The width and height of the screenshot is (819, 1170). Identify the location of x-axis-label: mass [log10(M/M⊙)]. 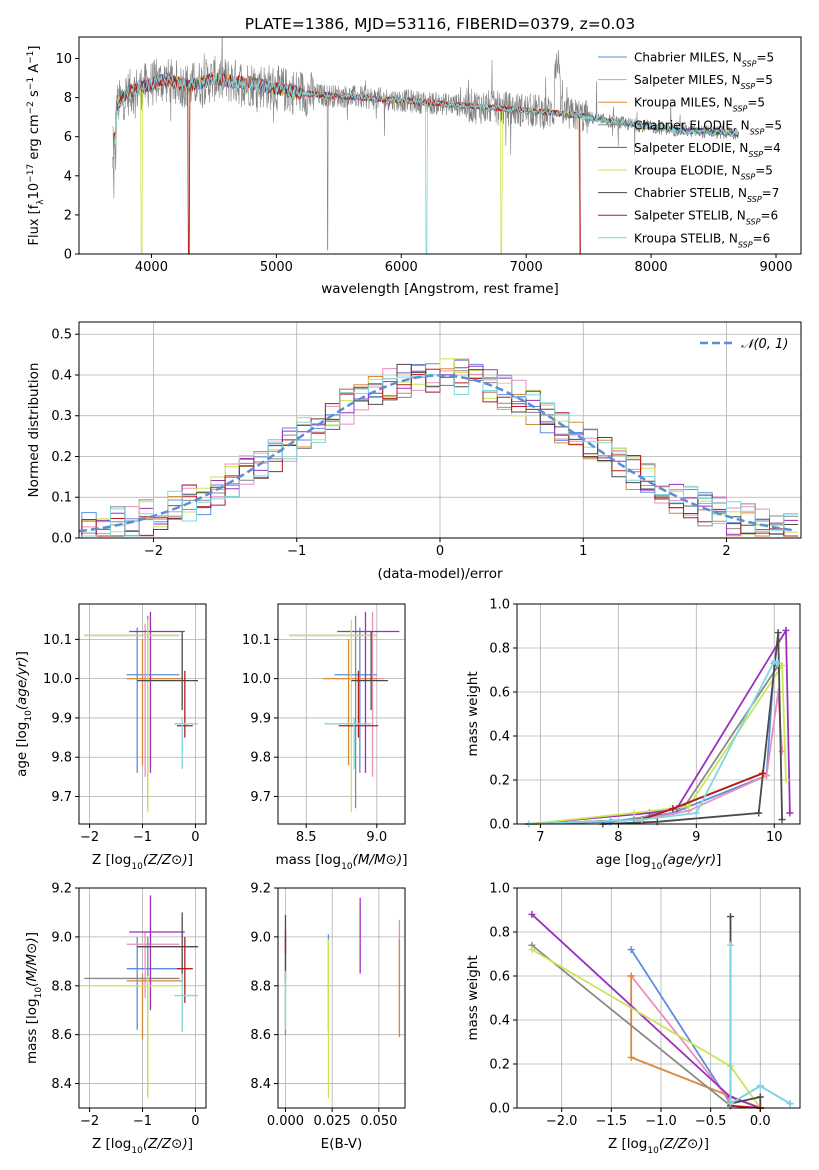
(341, 862).